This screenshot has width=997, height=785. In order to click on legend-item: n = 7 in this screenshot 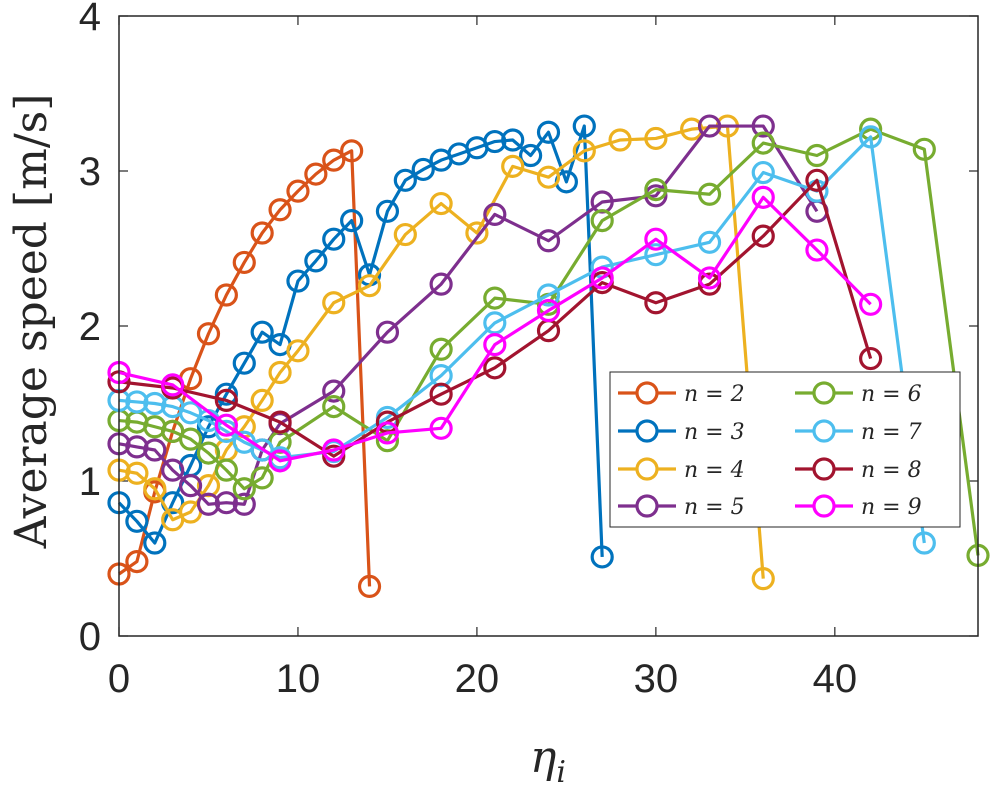, I will do `click(858, 432)`.